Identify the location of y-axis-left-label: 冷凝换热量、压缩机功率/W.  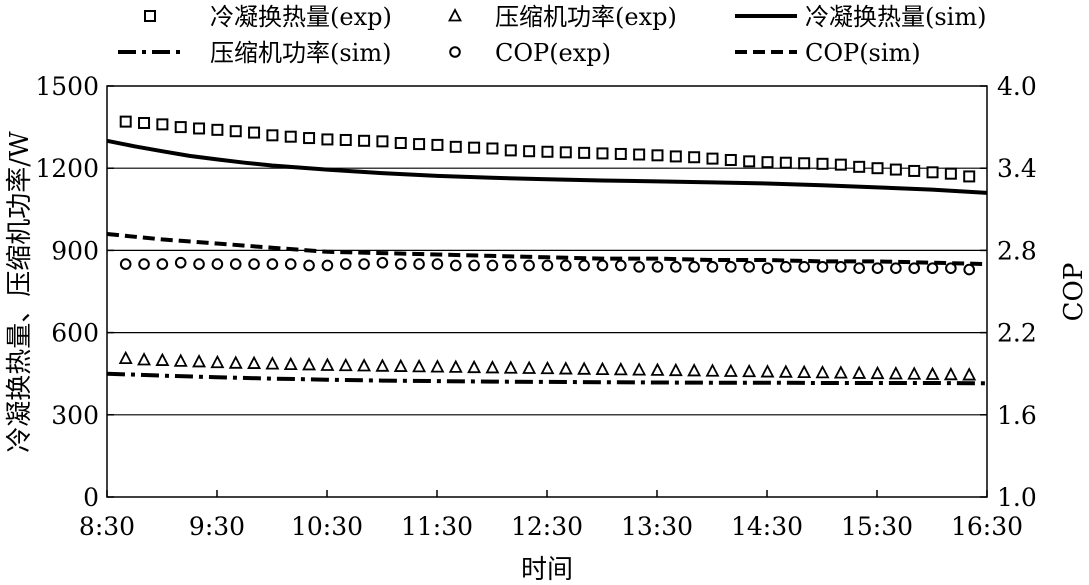
(20, 292).